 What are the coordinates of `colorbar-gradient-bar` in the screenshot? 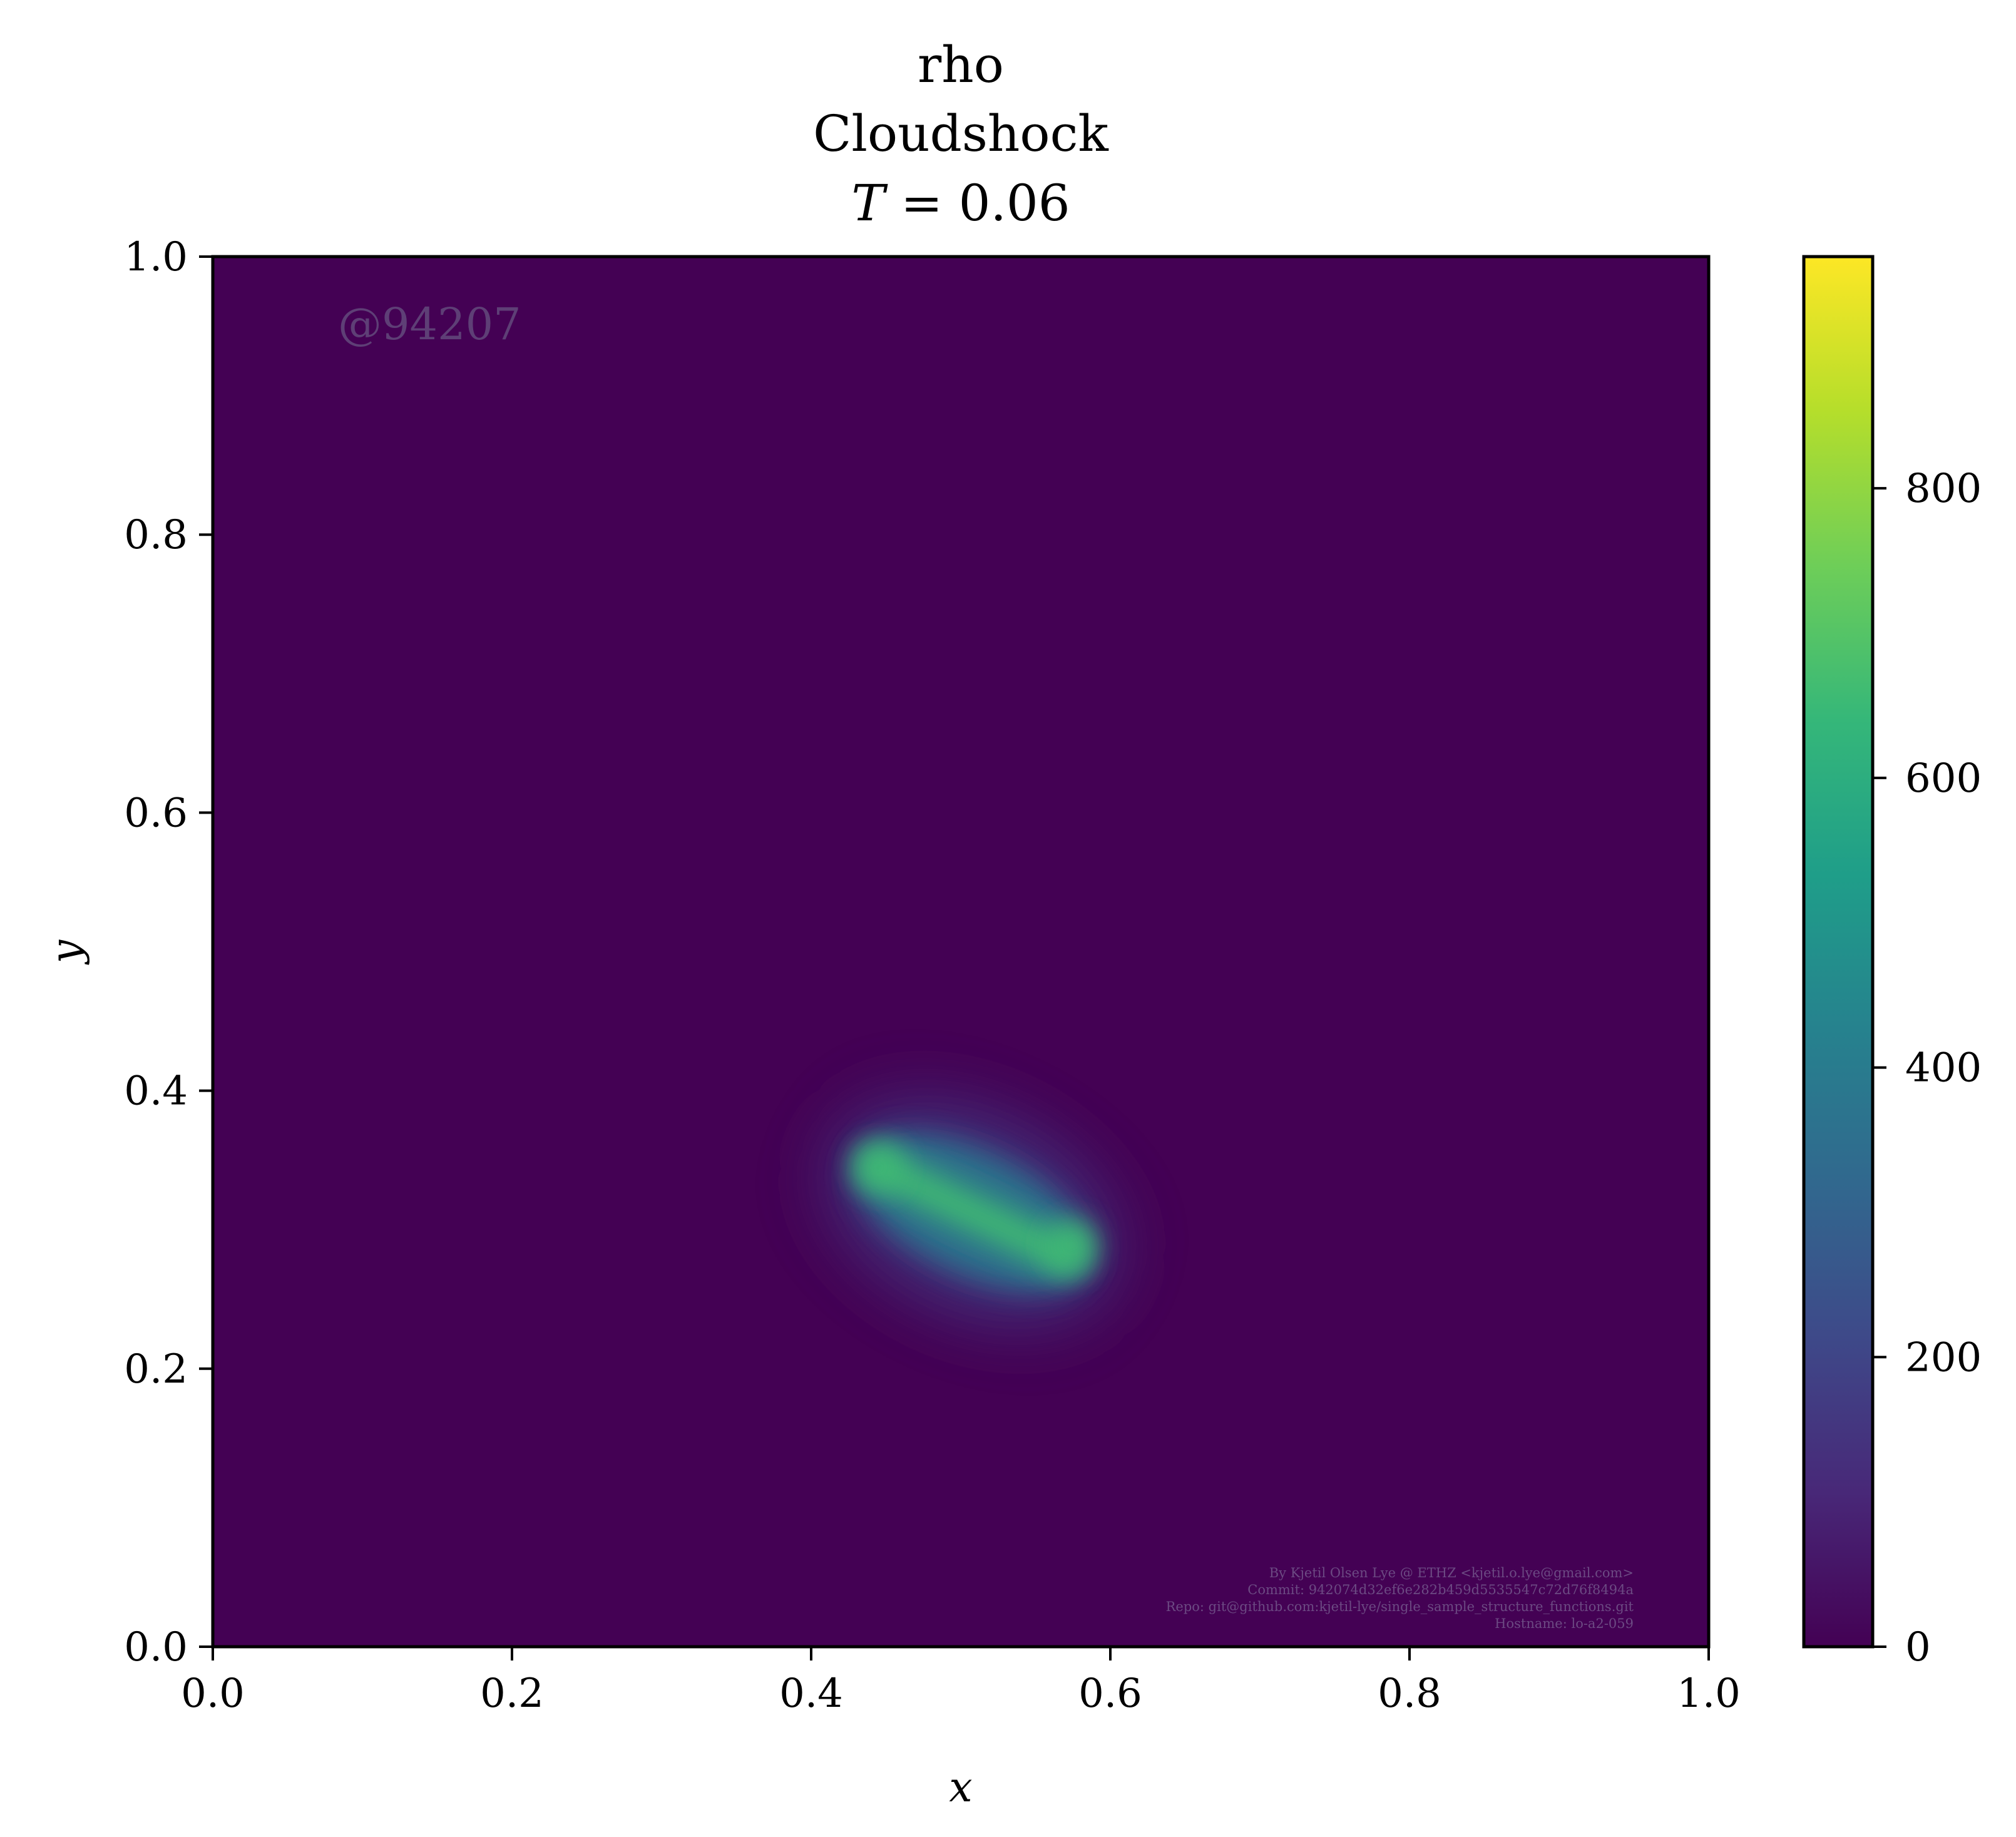 It's located at (1838, 952).